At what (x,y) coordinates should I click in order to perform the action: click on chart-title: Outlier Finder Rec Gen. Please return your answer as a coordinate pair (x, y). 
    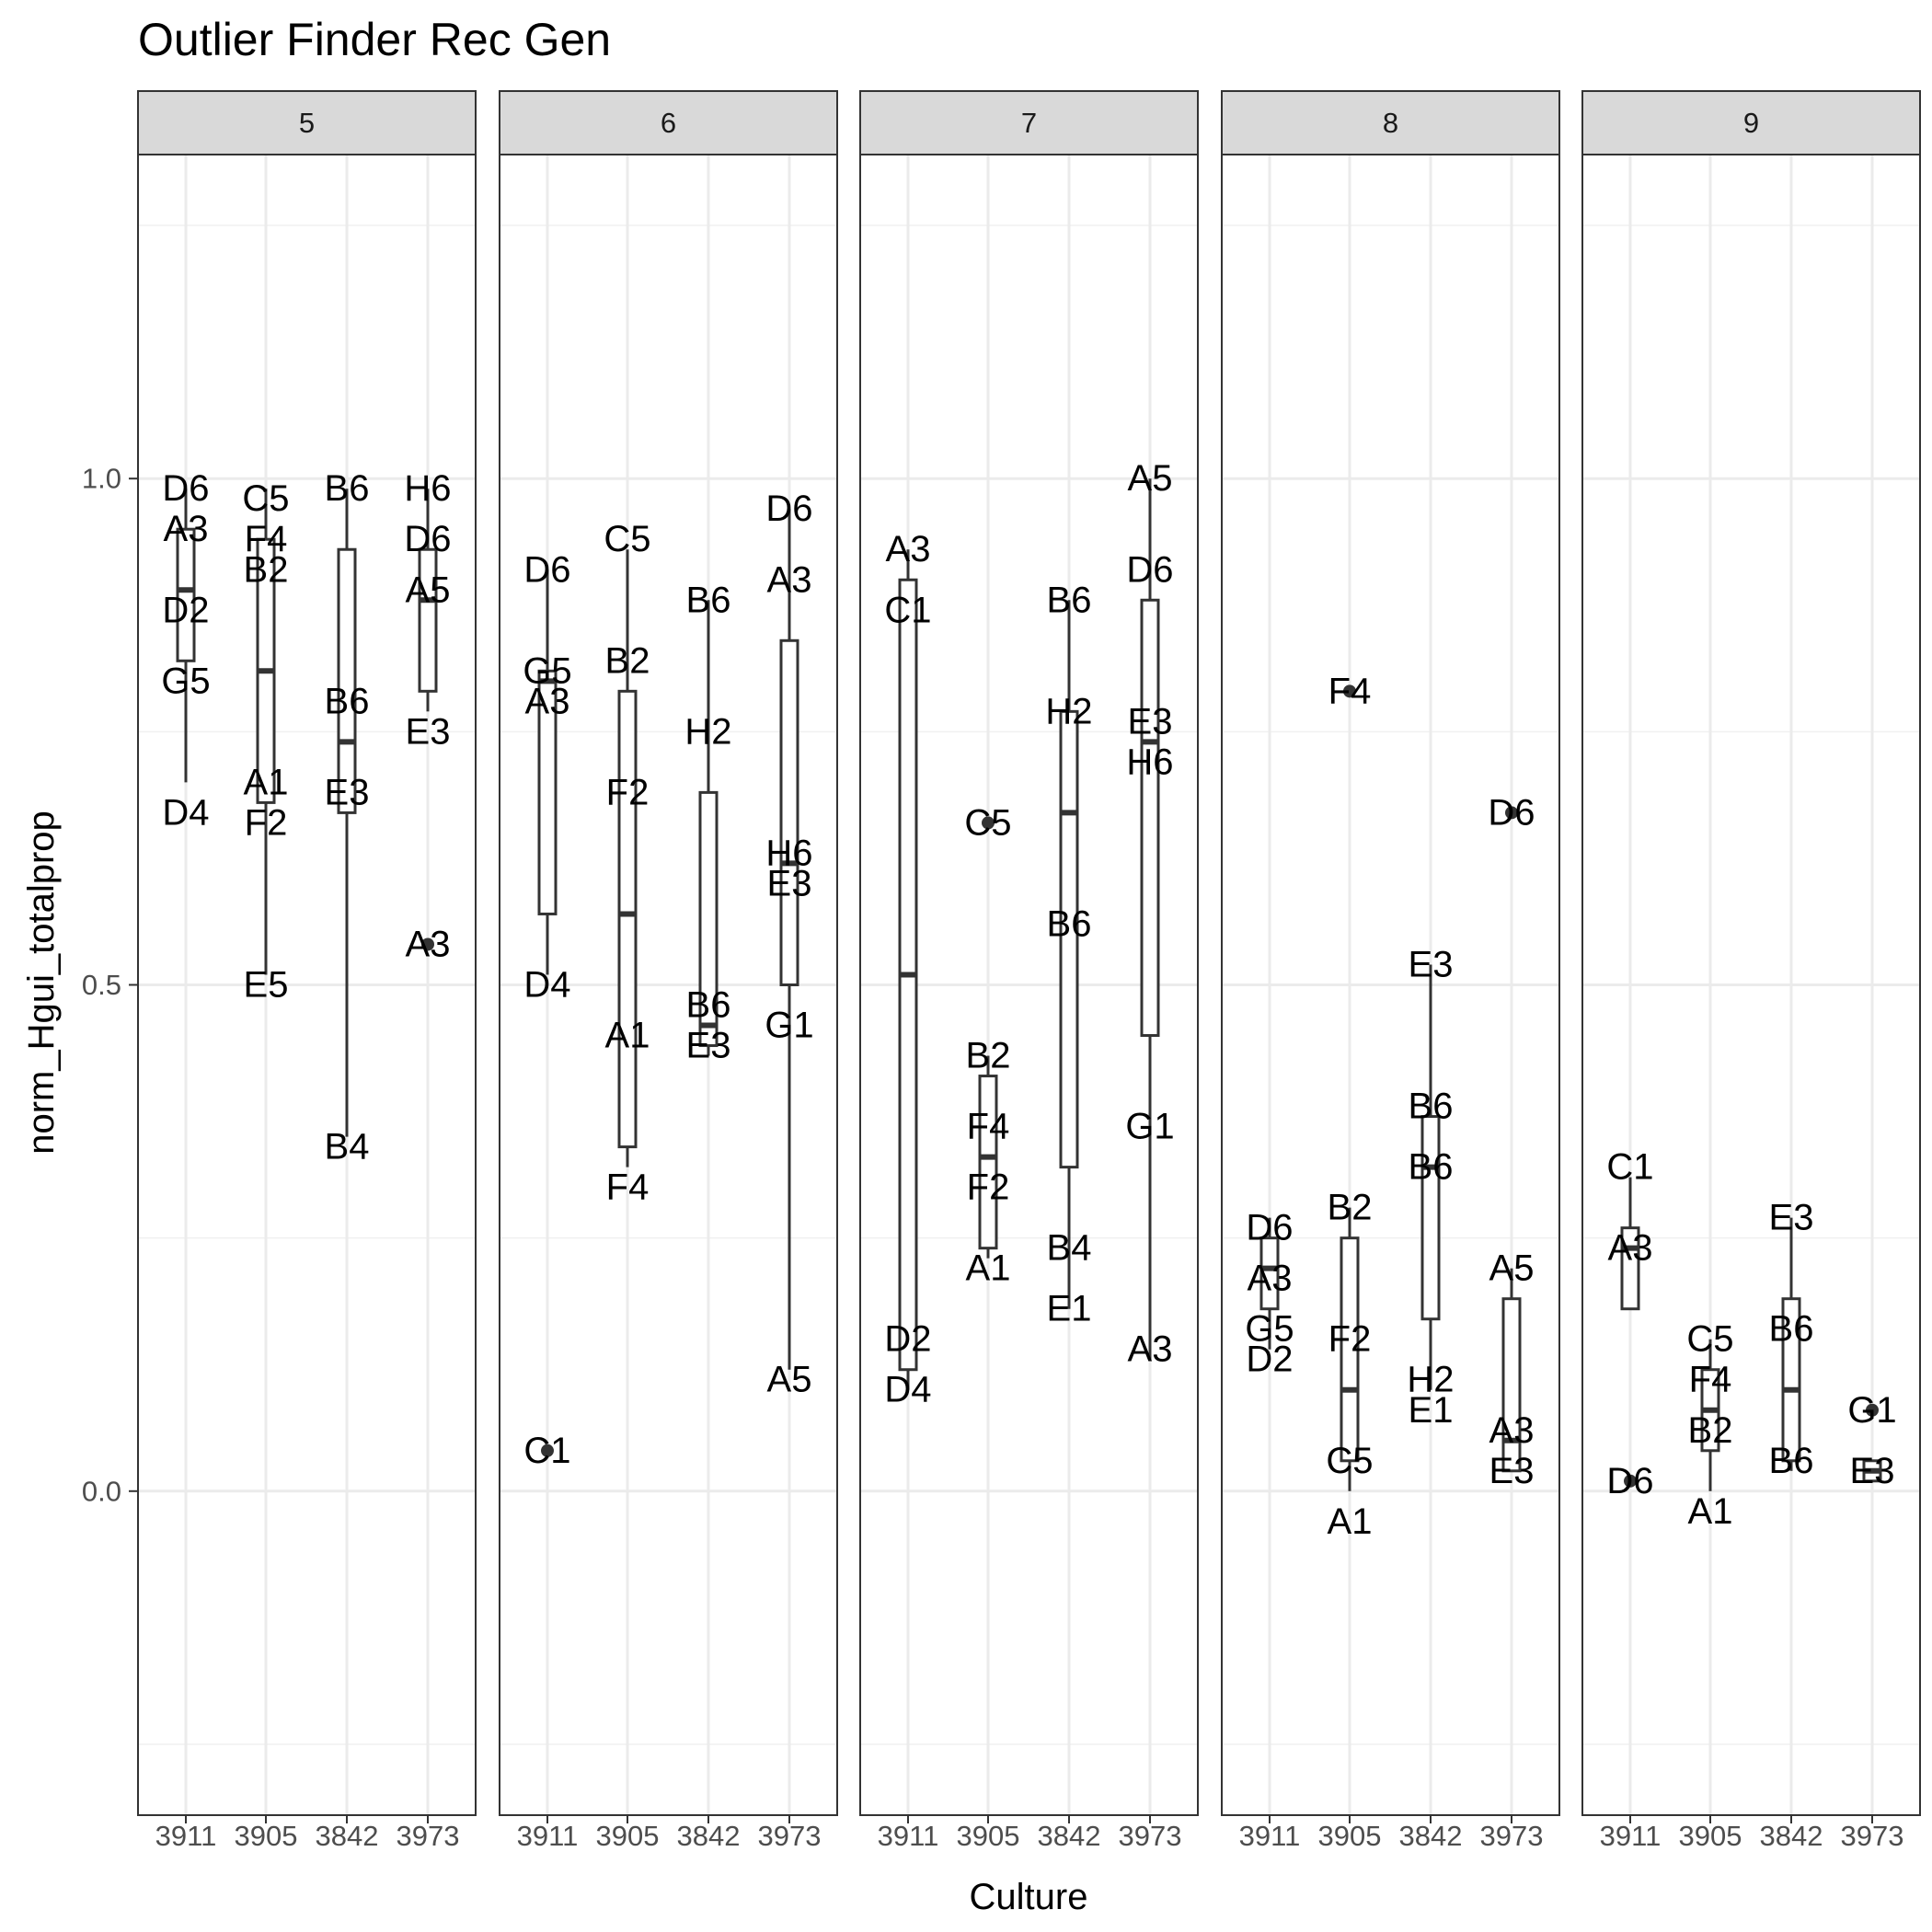
    Looking at the image, I should click on (374, 39).